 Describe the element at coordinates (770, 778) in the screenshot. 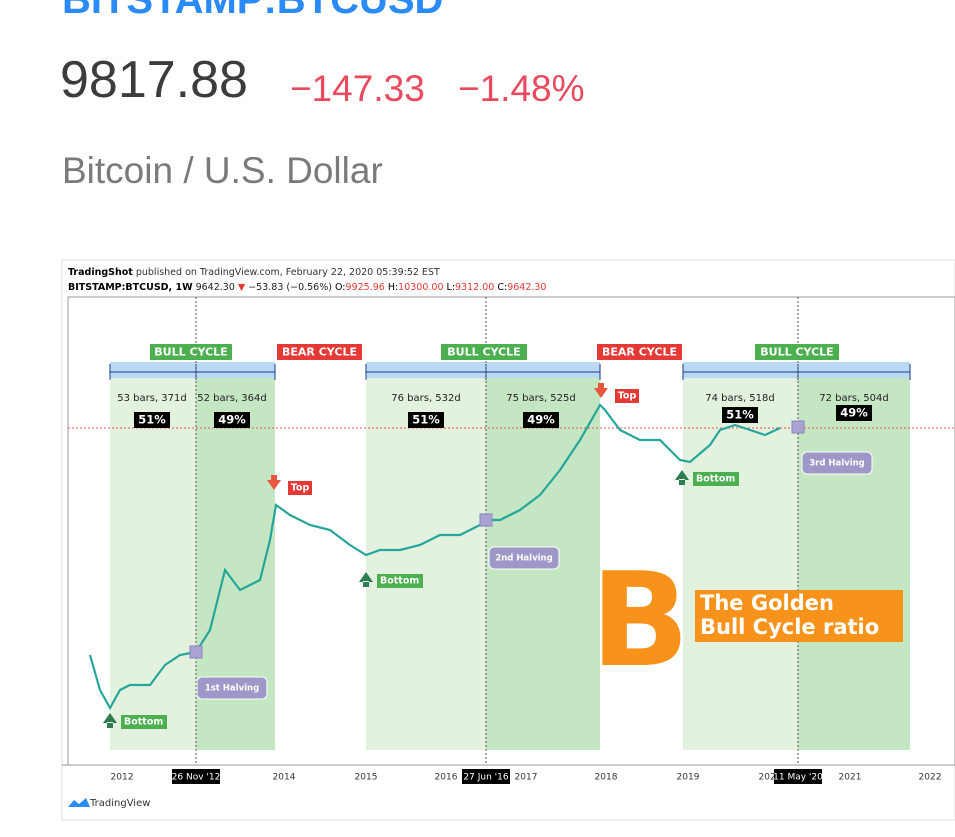

I see `x-tick-label: 2020` at that location.